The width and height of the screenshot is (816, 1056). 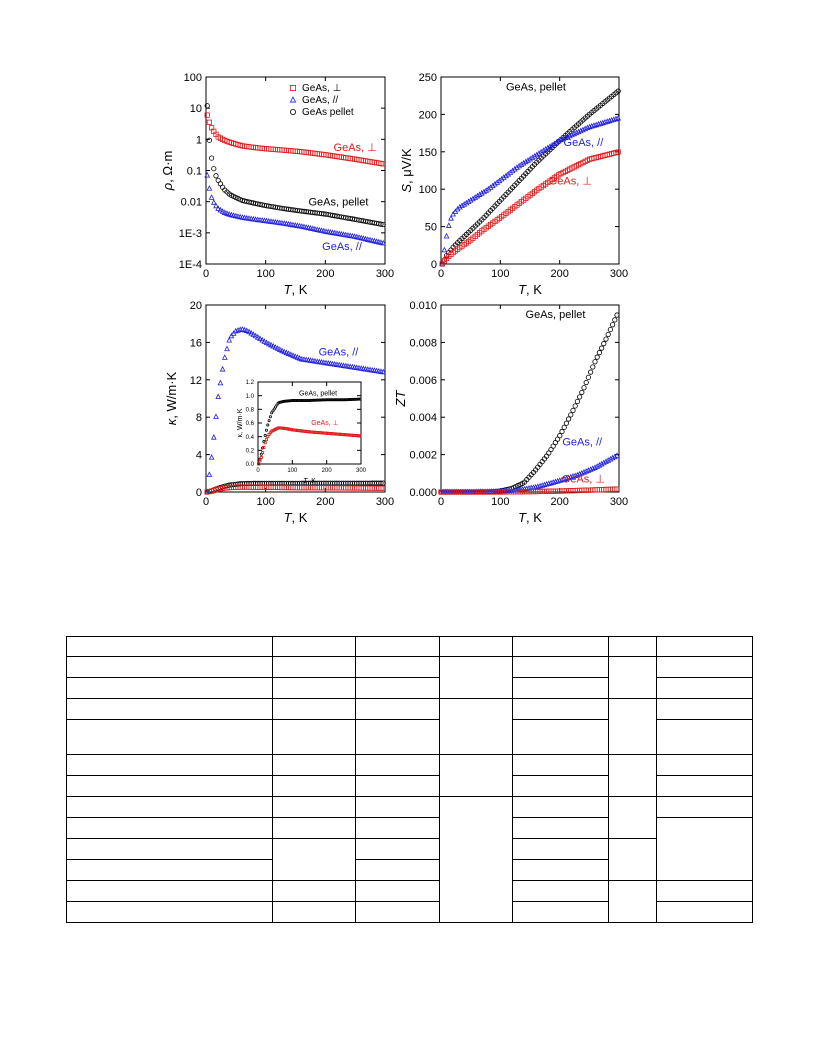 What do you see at coordinates (530, 398) in the screenshot?
I see `plot-frame` at bounding box center [530, 398].